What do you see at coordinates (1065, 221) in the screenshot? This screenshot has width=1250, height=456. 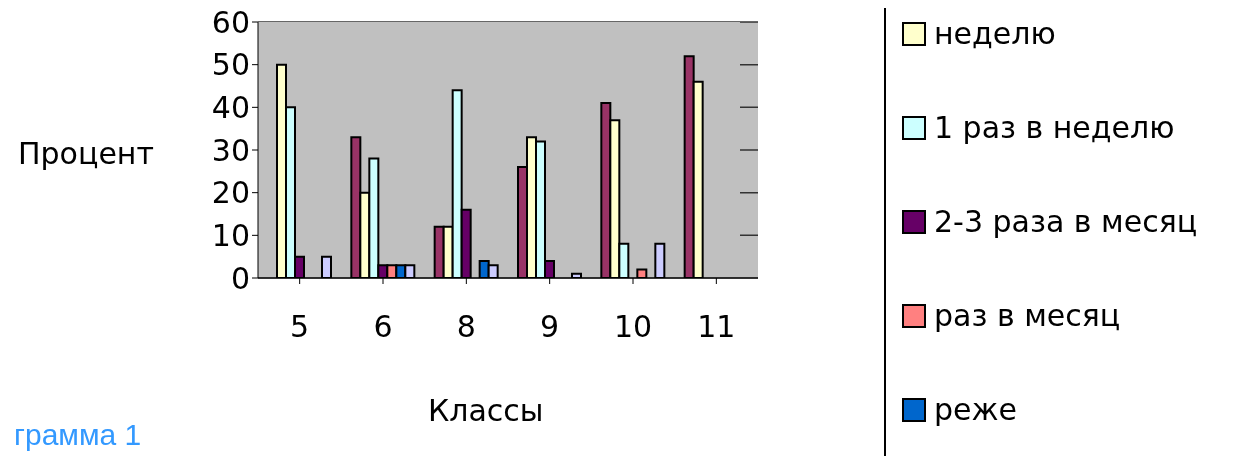 I see `legend-label: 2-3 раза в месяц` at bounding box center [1065, 221].